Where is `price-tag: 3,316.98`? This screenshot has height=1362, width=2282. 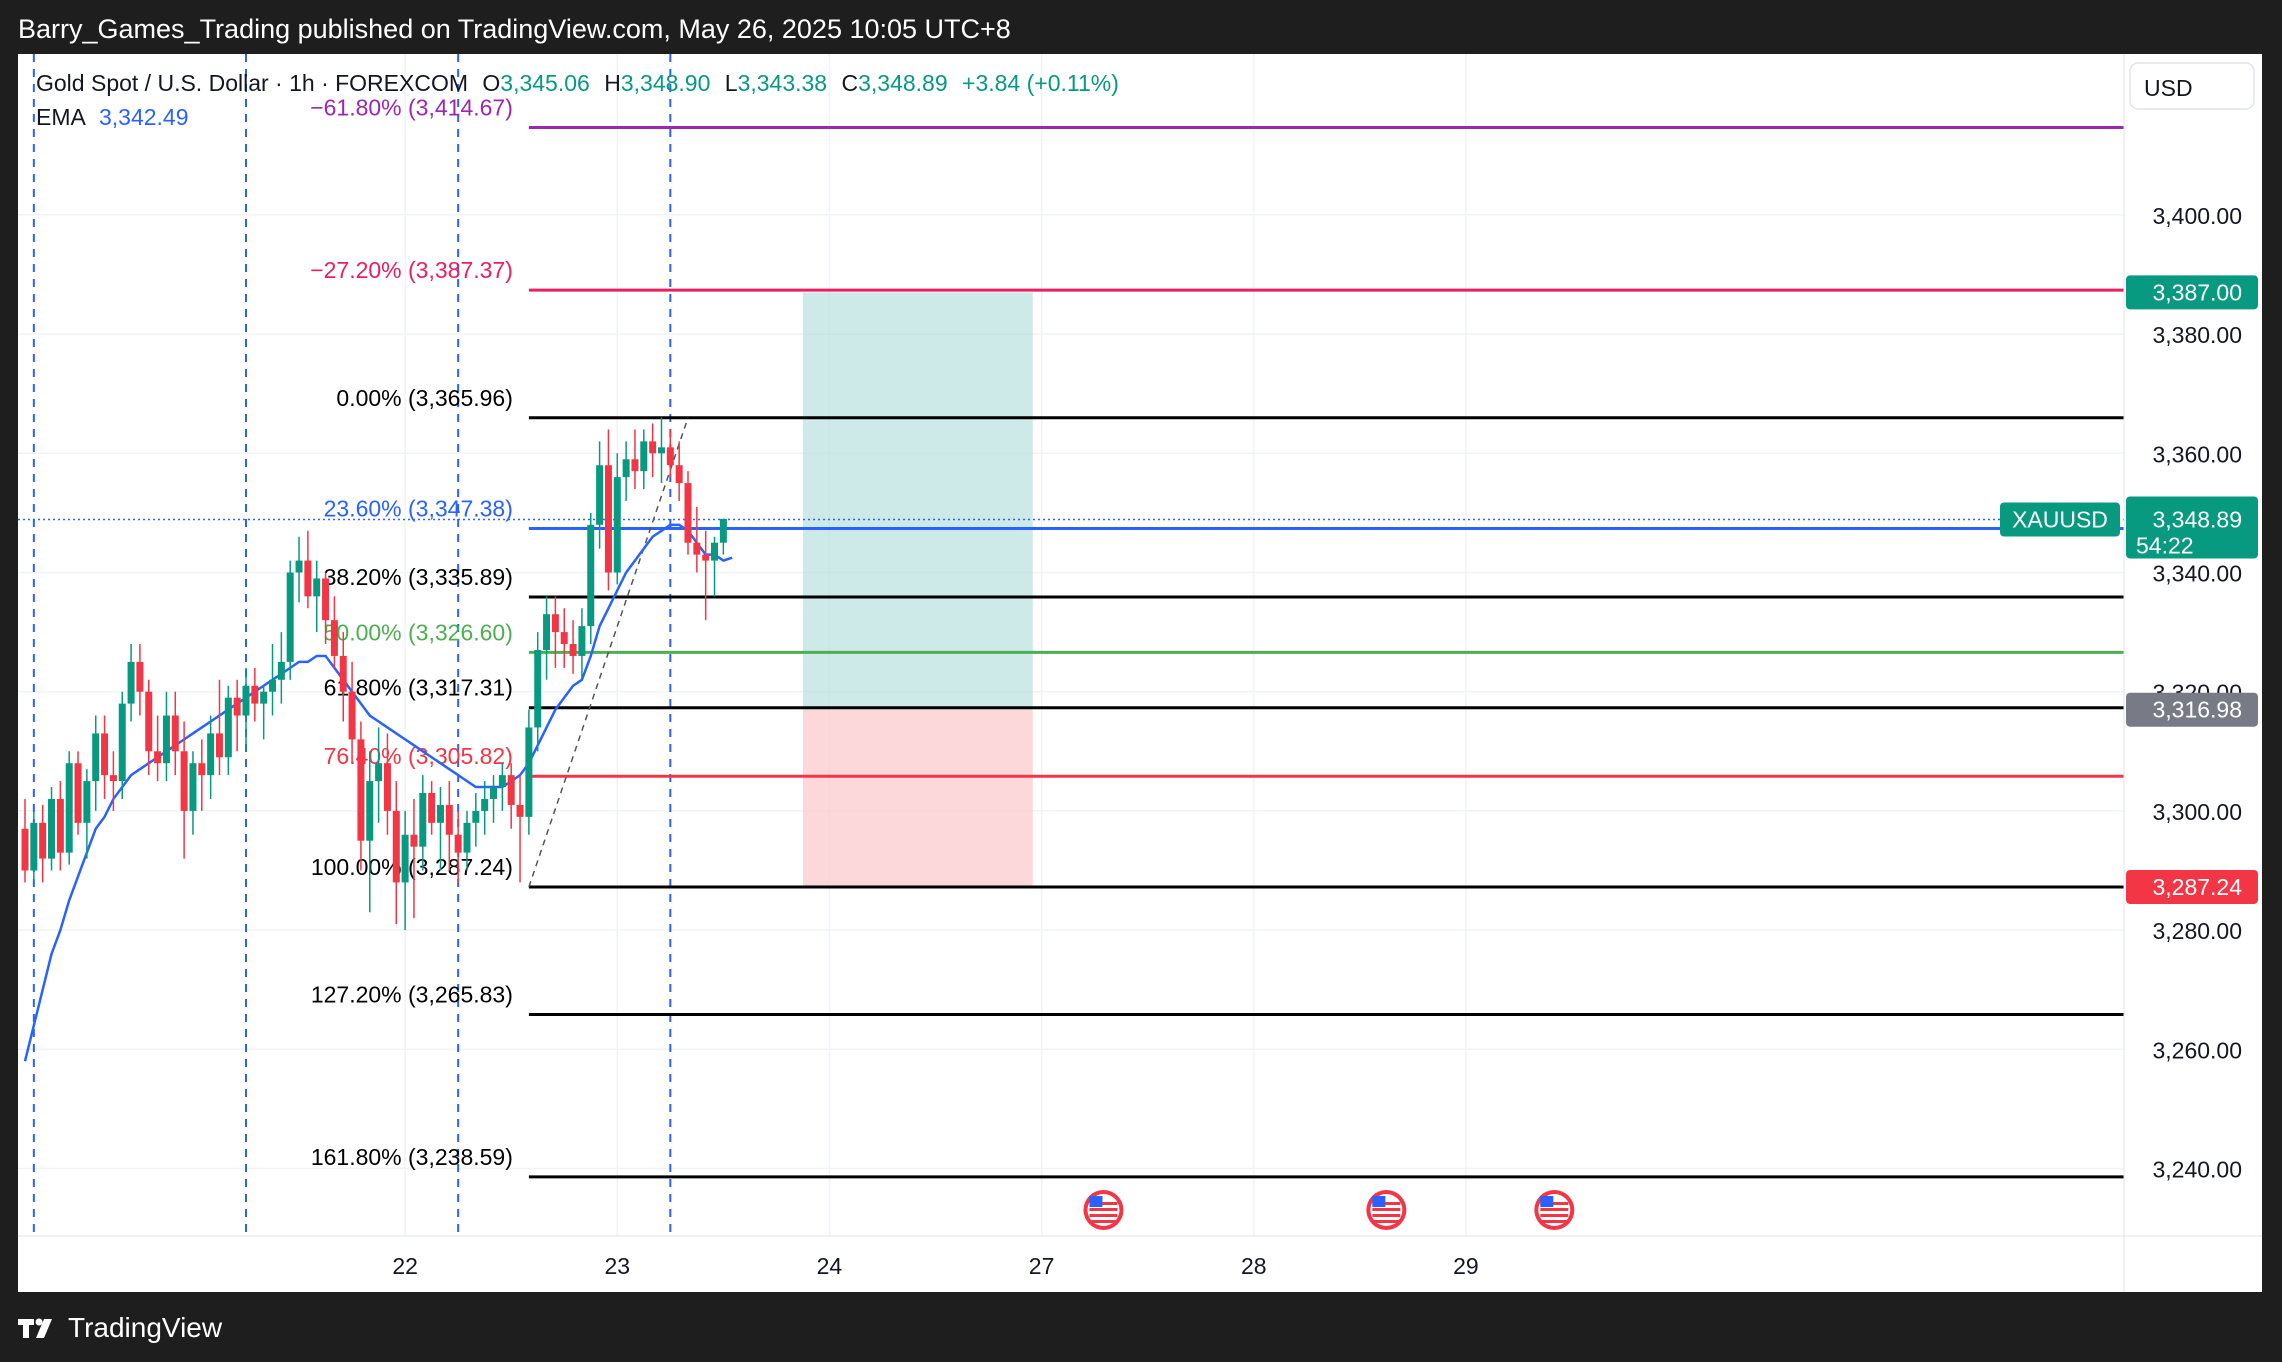 price-tag: 3,316.98 is located at coordinates (2192, 709).